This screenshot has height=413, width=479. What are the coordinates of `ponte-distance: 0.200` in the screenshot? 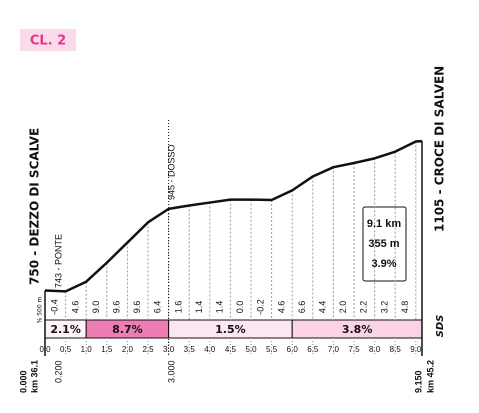 It's located at (58, 371).